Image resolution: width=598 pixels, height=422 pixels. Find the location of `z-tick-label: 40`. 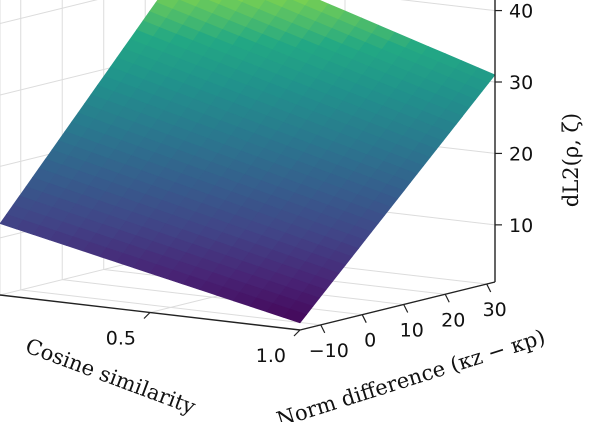

z-tick-label: 40 is located at coordinates (521, 12).